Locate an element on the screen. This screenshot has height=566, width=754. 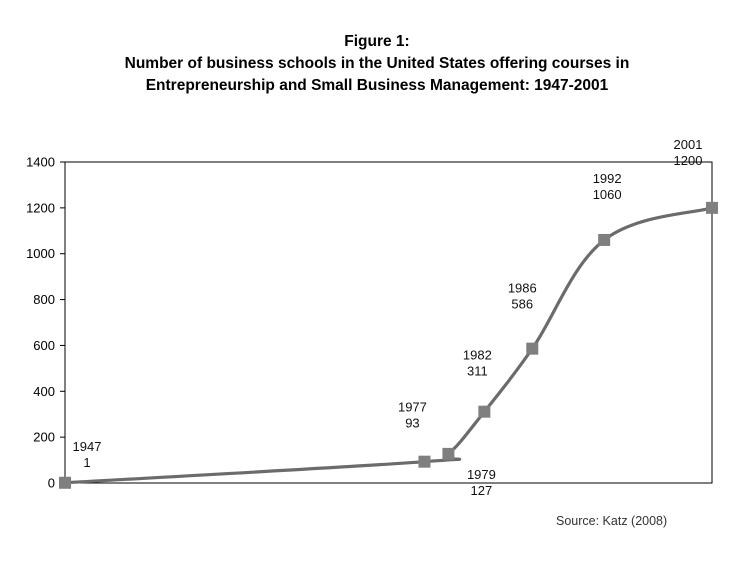
y-tick-label: 1000 is located at coordinates (40, 253).